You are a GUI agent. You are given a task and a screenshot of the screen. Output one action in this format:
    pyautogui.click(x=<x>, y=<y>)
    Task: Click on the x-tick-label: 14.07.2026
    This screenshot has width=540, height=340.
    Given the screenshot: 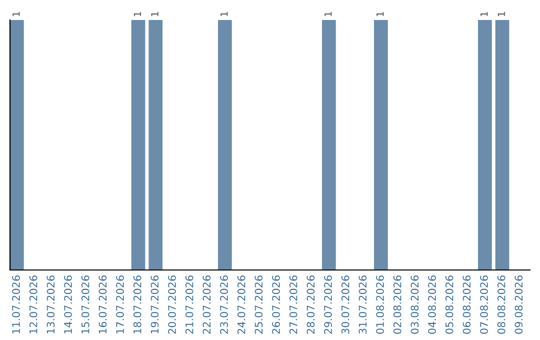 What is the action you would take?
    pyautogui.click(x=68, y=305)
    